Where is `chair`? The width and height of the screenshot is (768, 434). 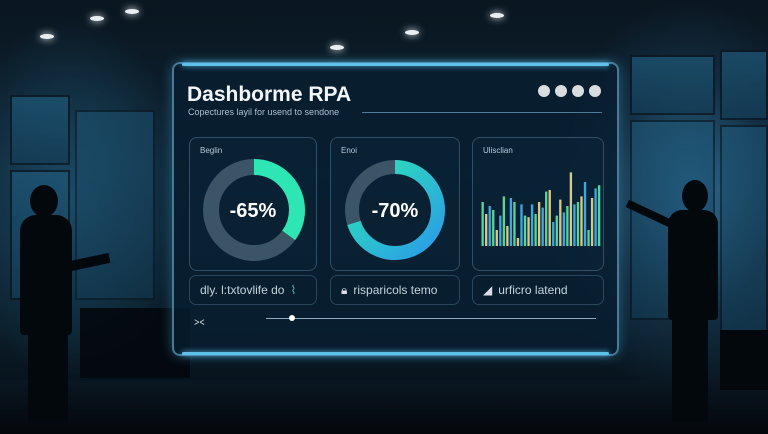 chair is located at coordinates (744, 360).